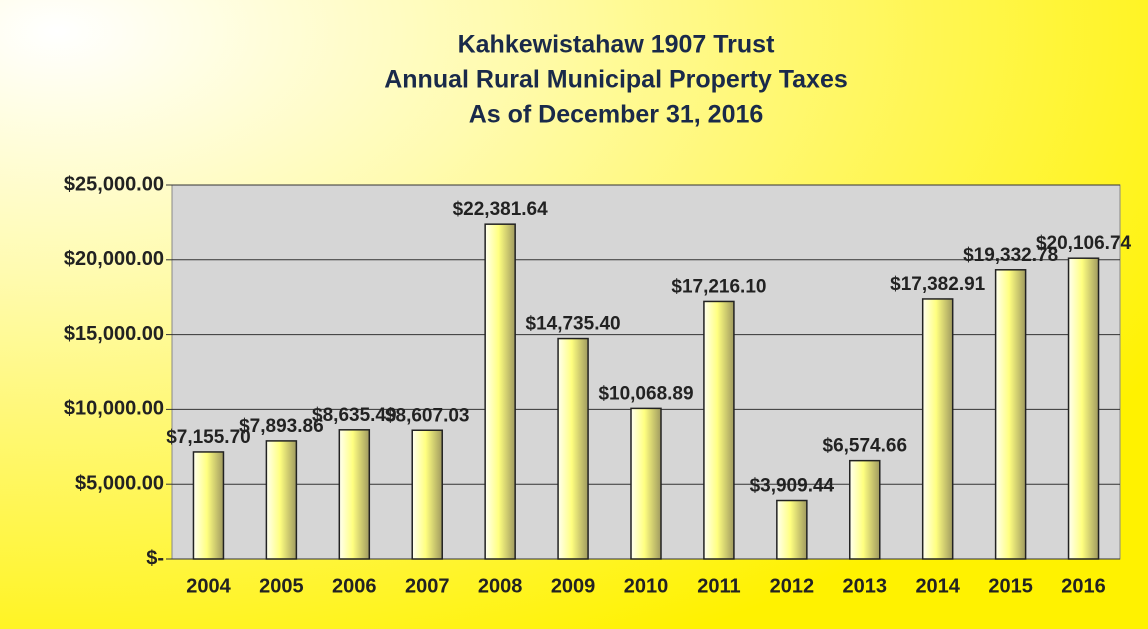 This screenshot has width=1148, height=629. I want to click on value-label: $22,381.64, so click(501, 209).